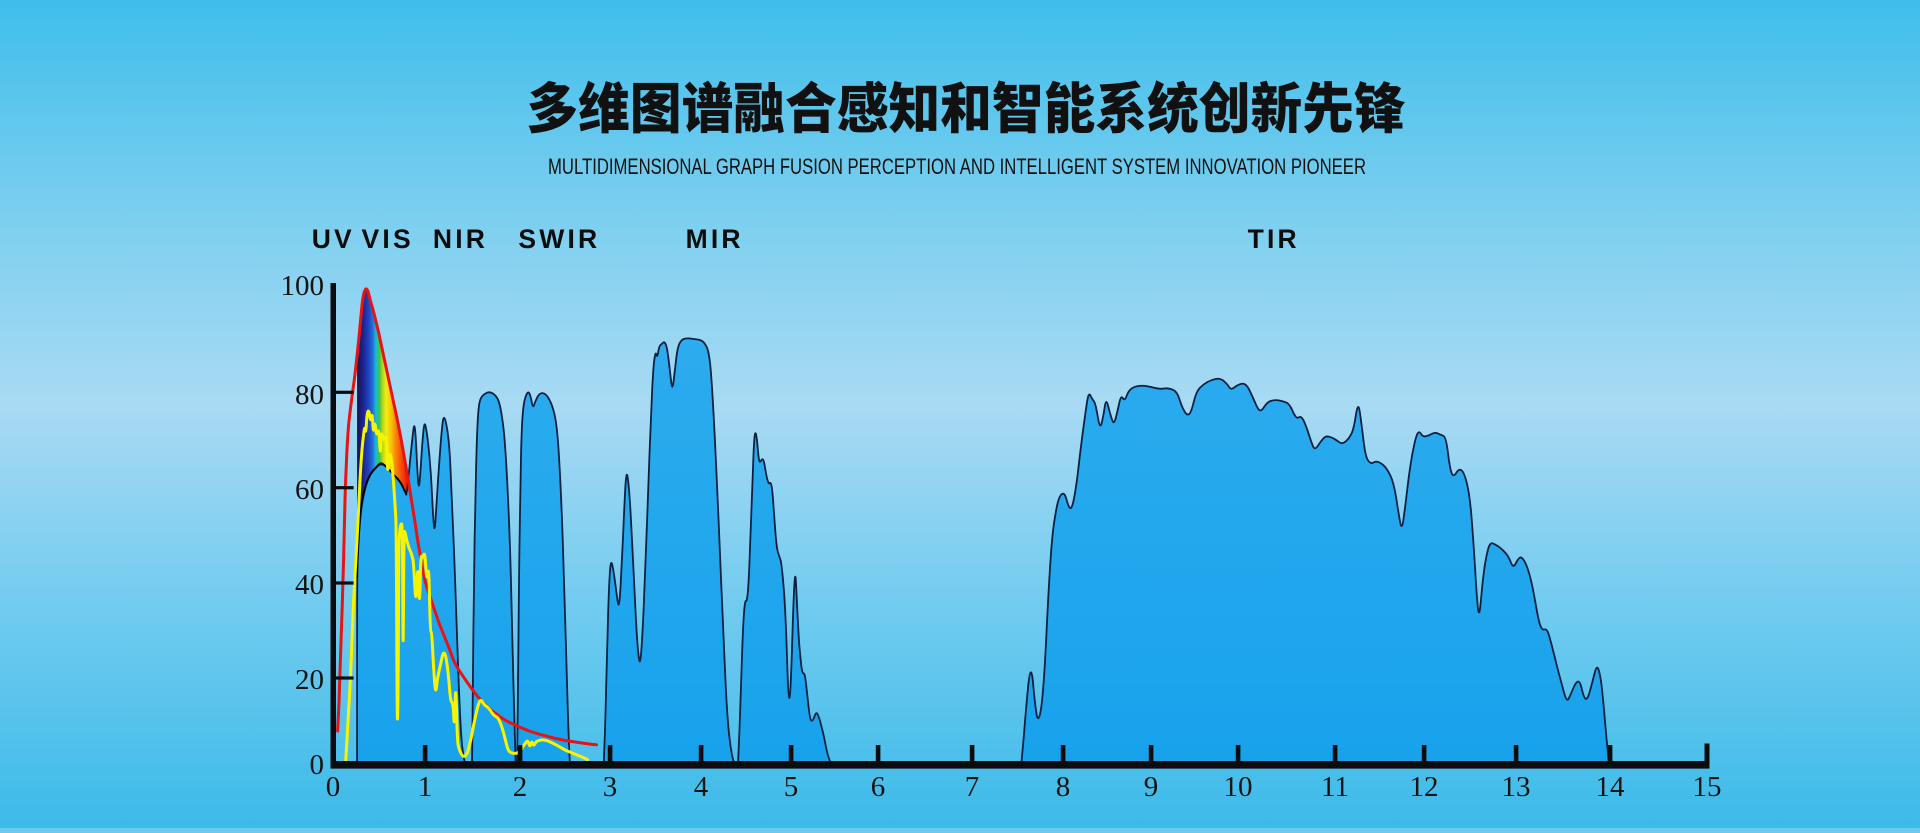 The height and width of the screenshot is (833, 1920). Describe the element at coordinates (1274, 239) in the screenshot. I see `svg-text: TIR` at that location.